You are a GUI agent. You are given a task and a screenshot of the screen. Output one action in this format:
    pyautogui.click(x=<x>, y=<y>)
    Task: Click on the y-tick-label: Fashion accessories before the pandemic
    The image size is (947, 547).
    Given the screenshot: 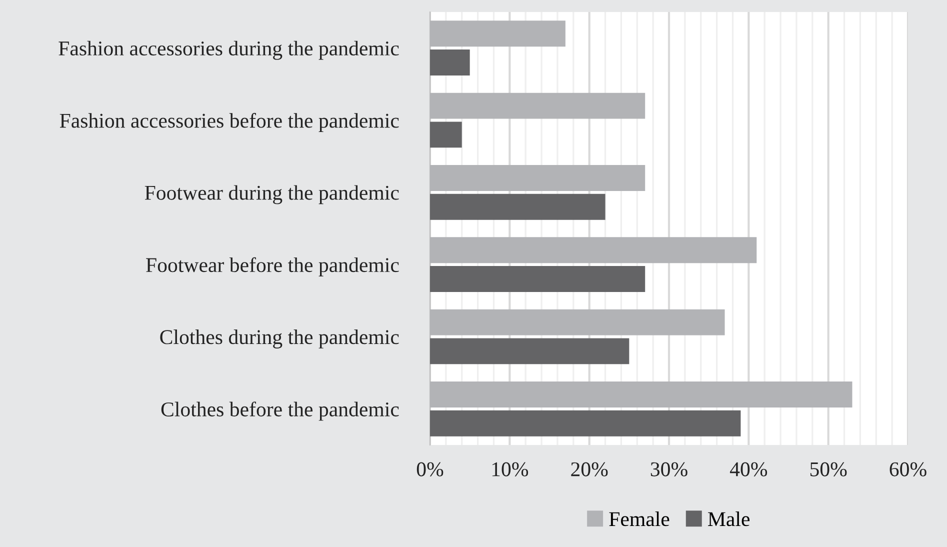 What is the action you would take?
    pyautogui.click(x=229, y=122)
    